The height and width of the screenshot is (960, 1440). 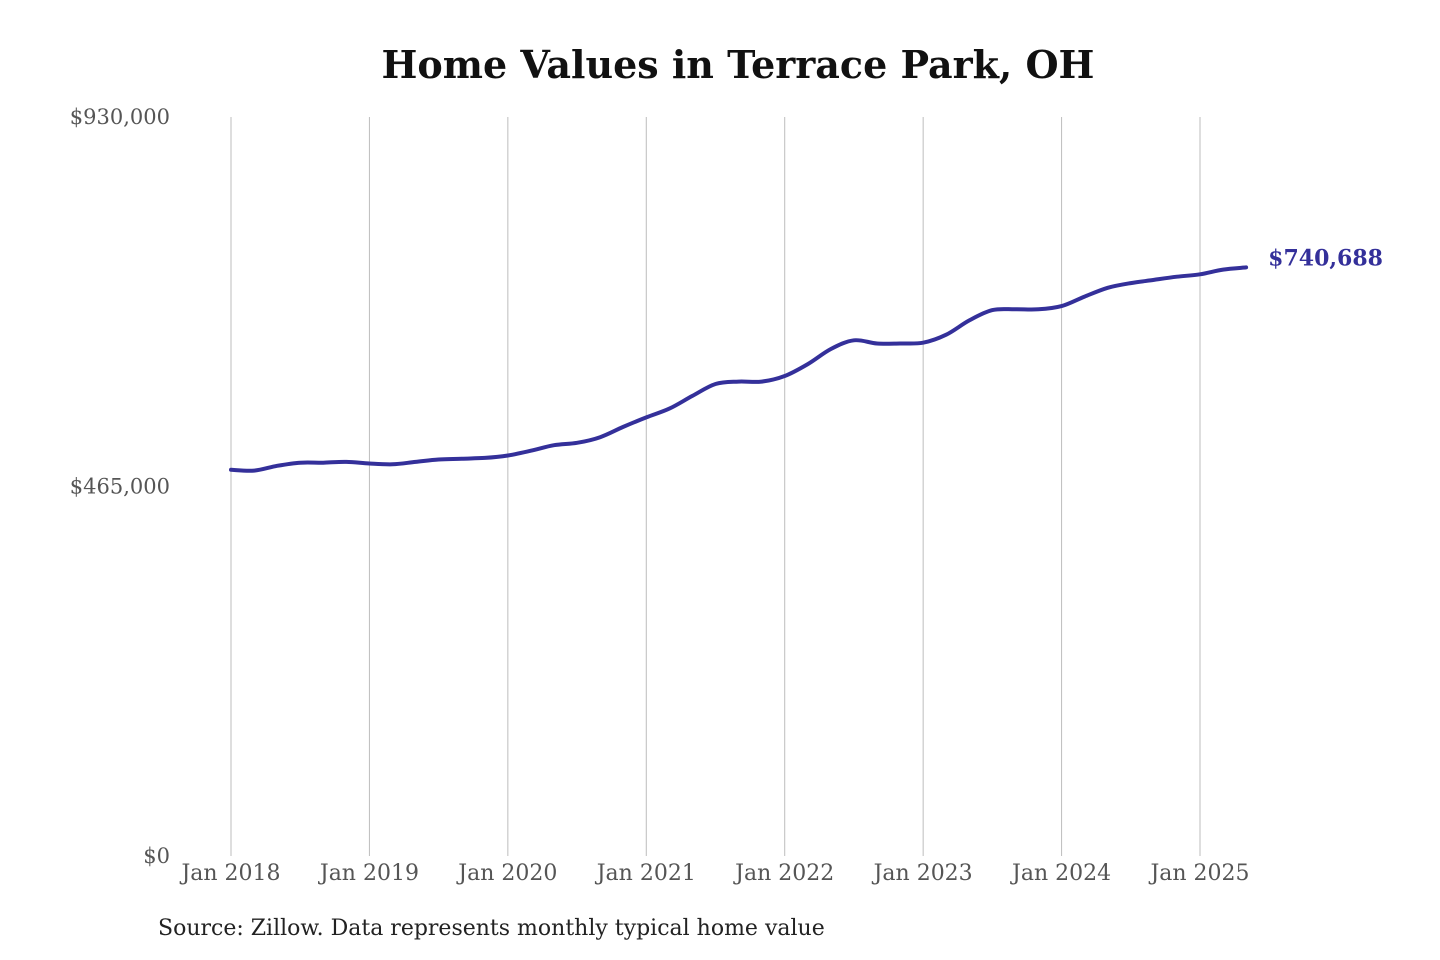 I want to click on chart-title: Home Values in Terrace Park, OH, so click(x=738, y=64).